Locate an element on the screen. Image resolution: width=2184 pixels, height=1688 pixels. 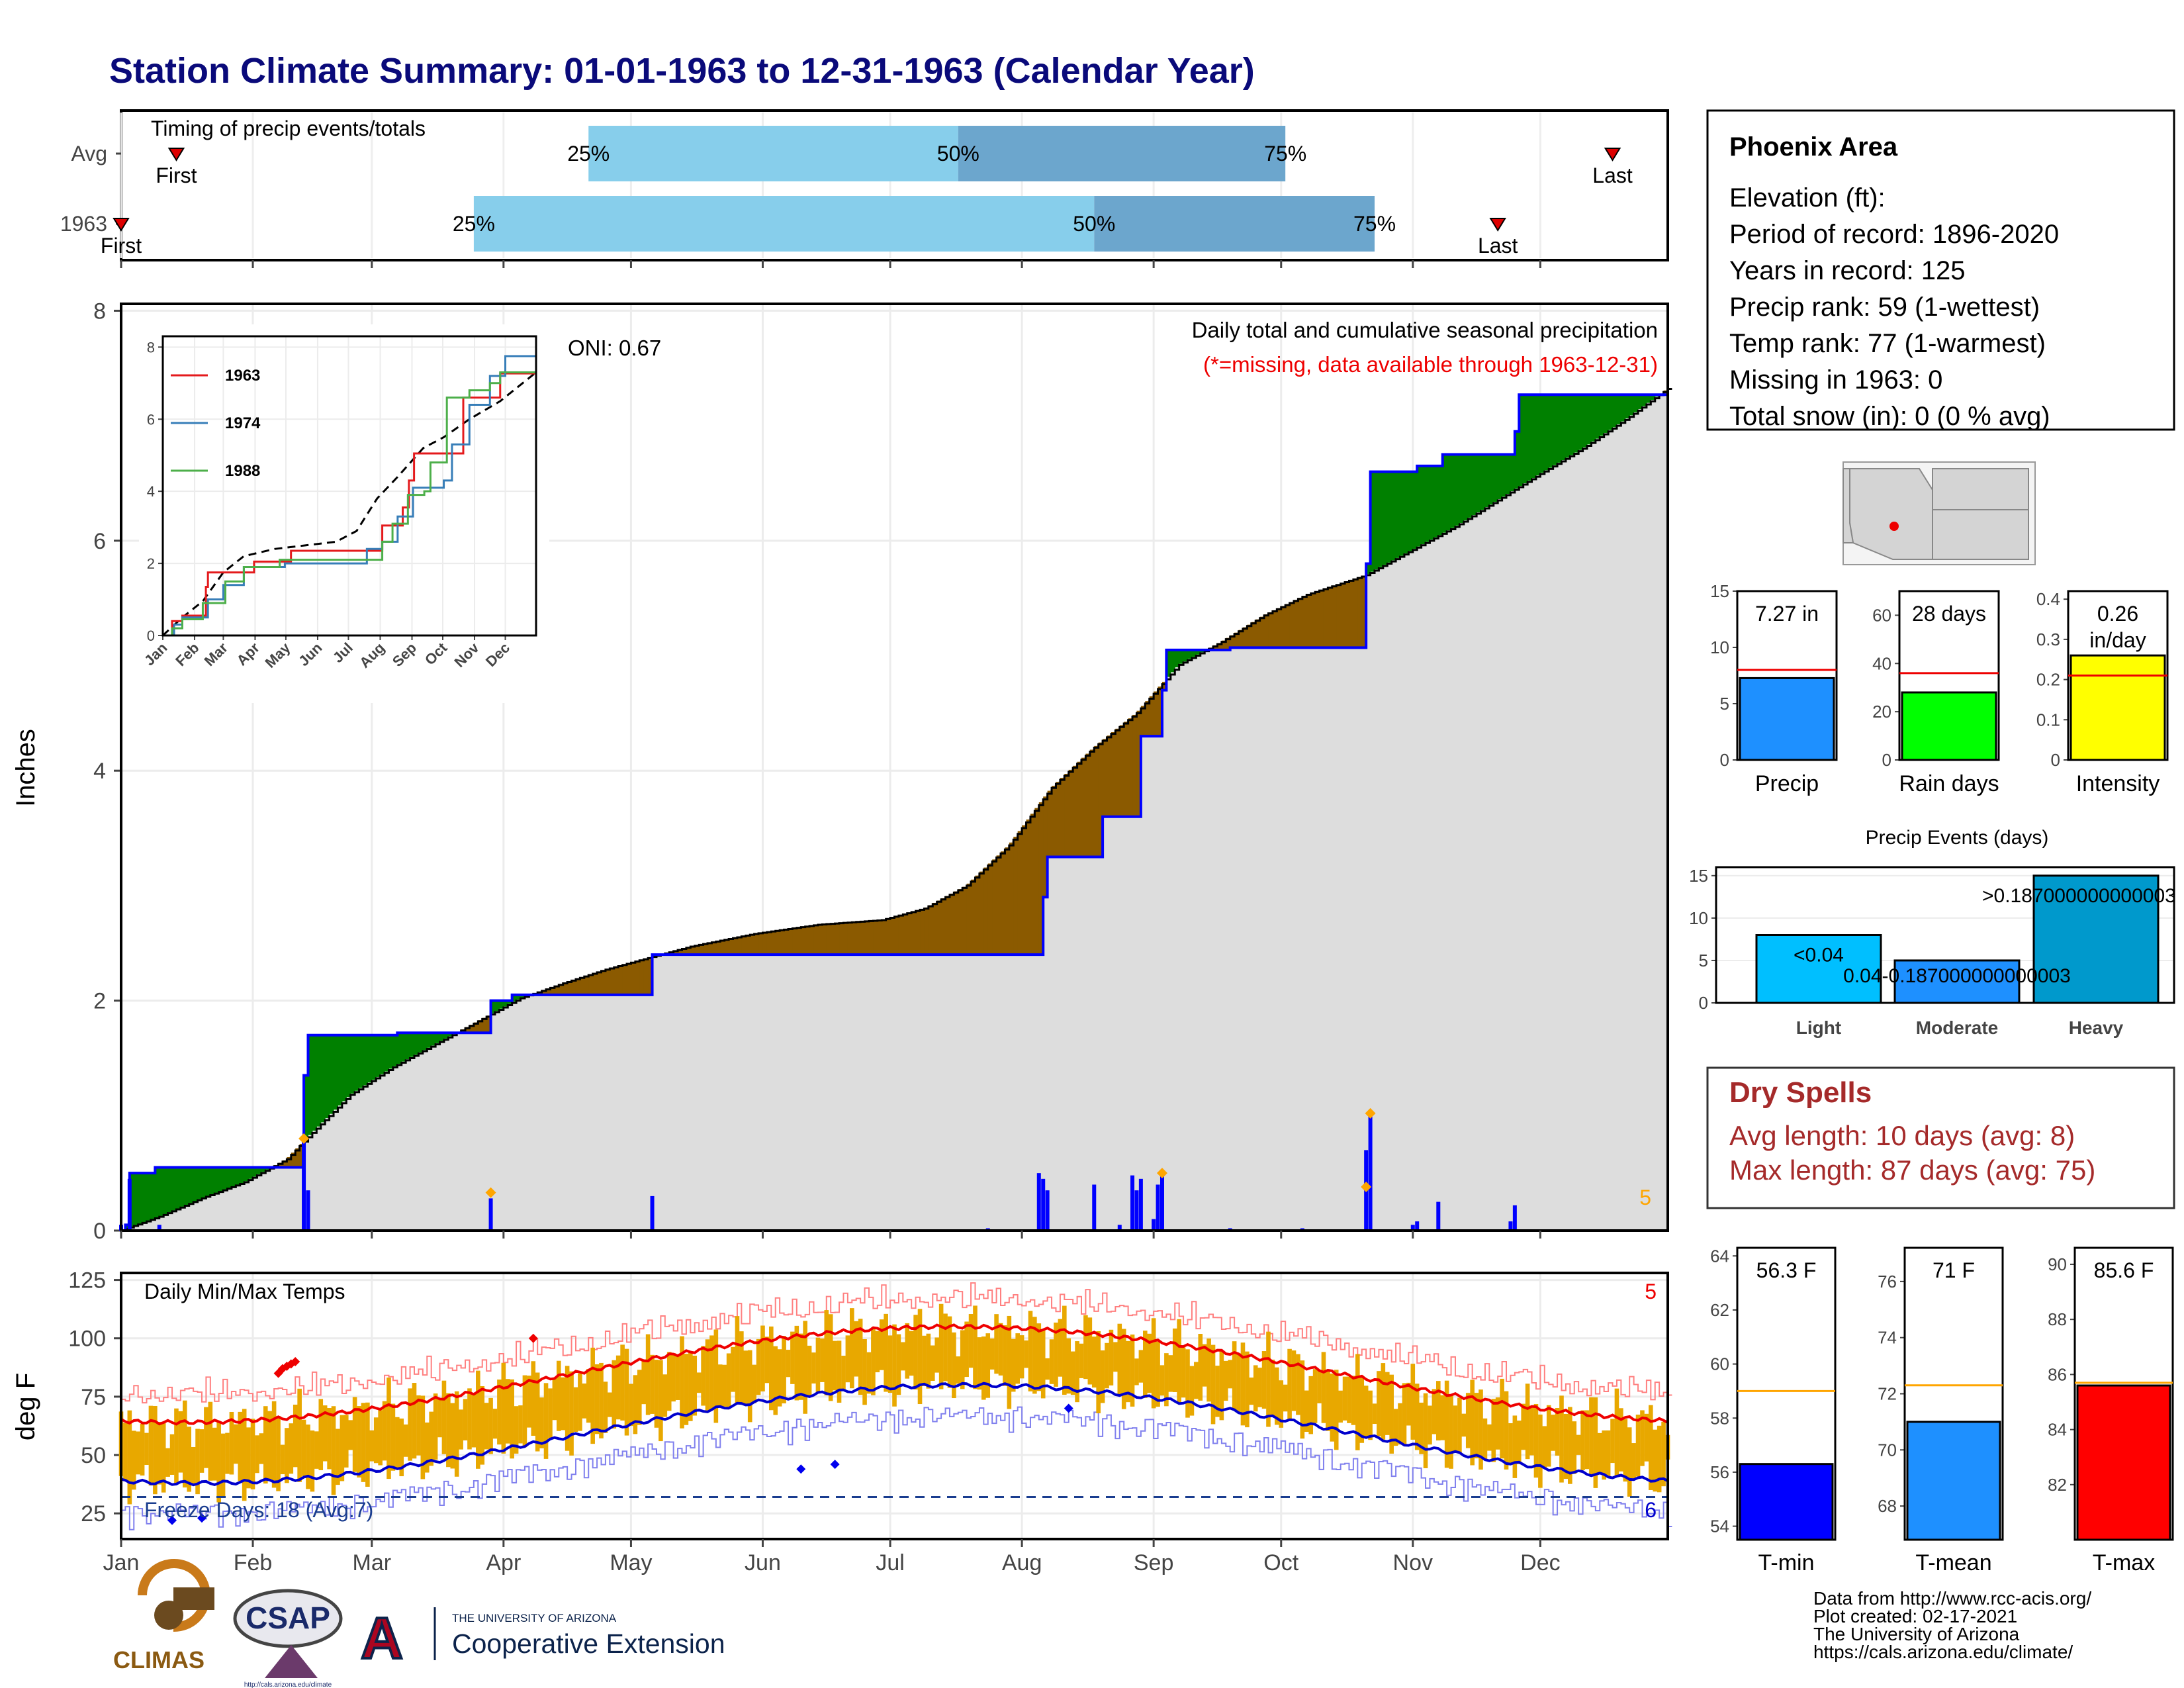
temp-record-low-marker is located at coordinates (202, 1518).